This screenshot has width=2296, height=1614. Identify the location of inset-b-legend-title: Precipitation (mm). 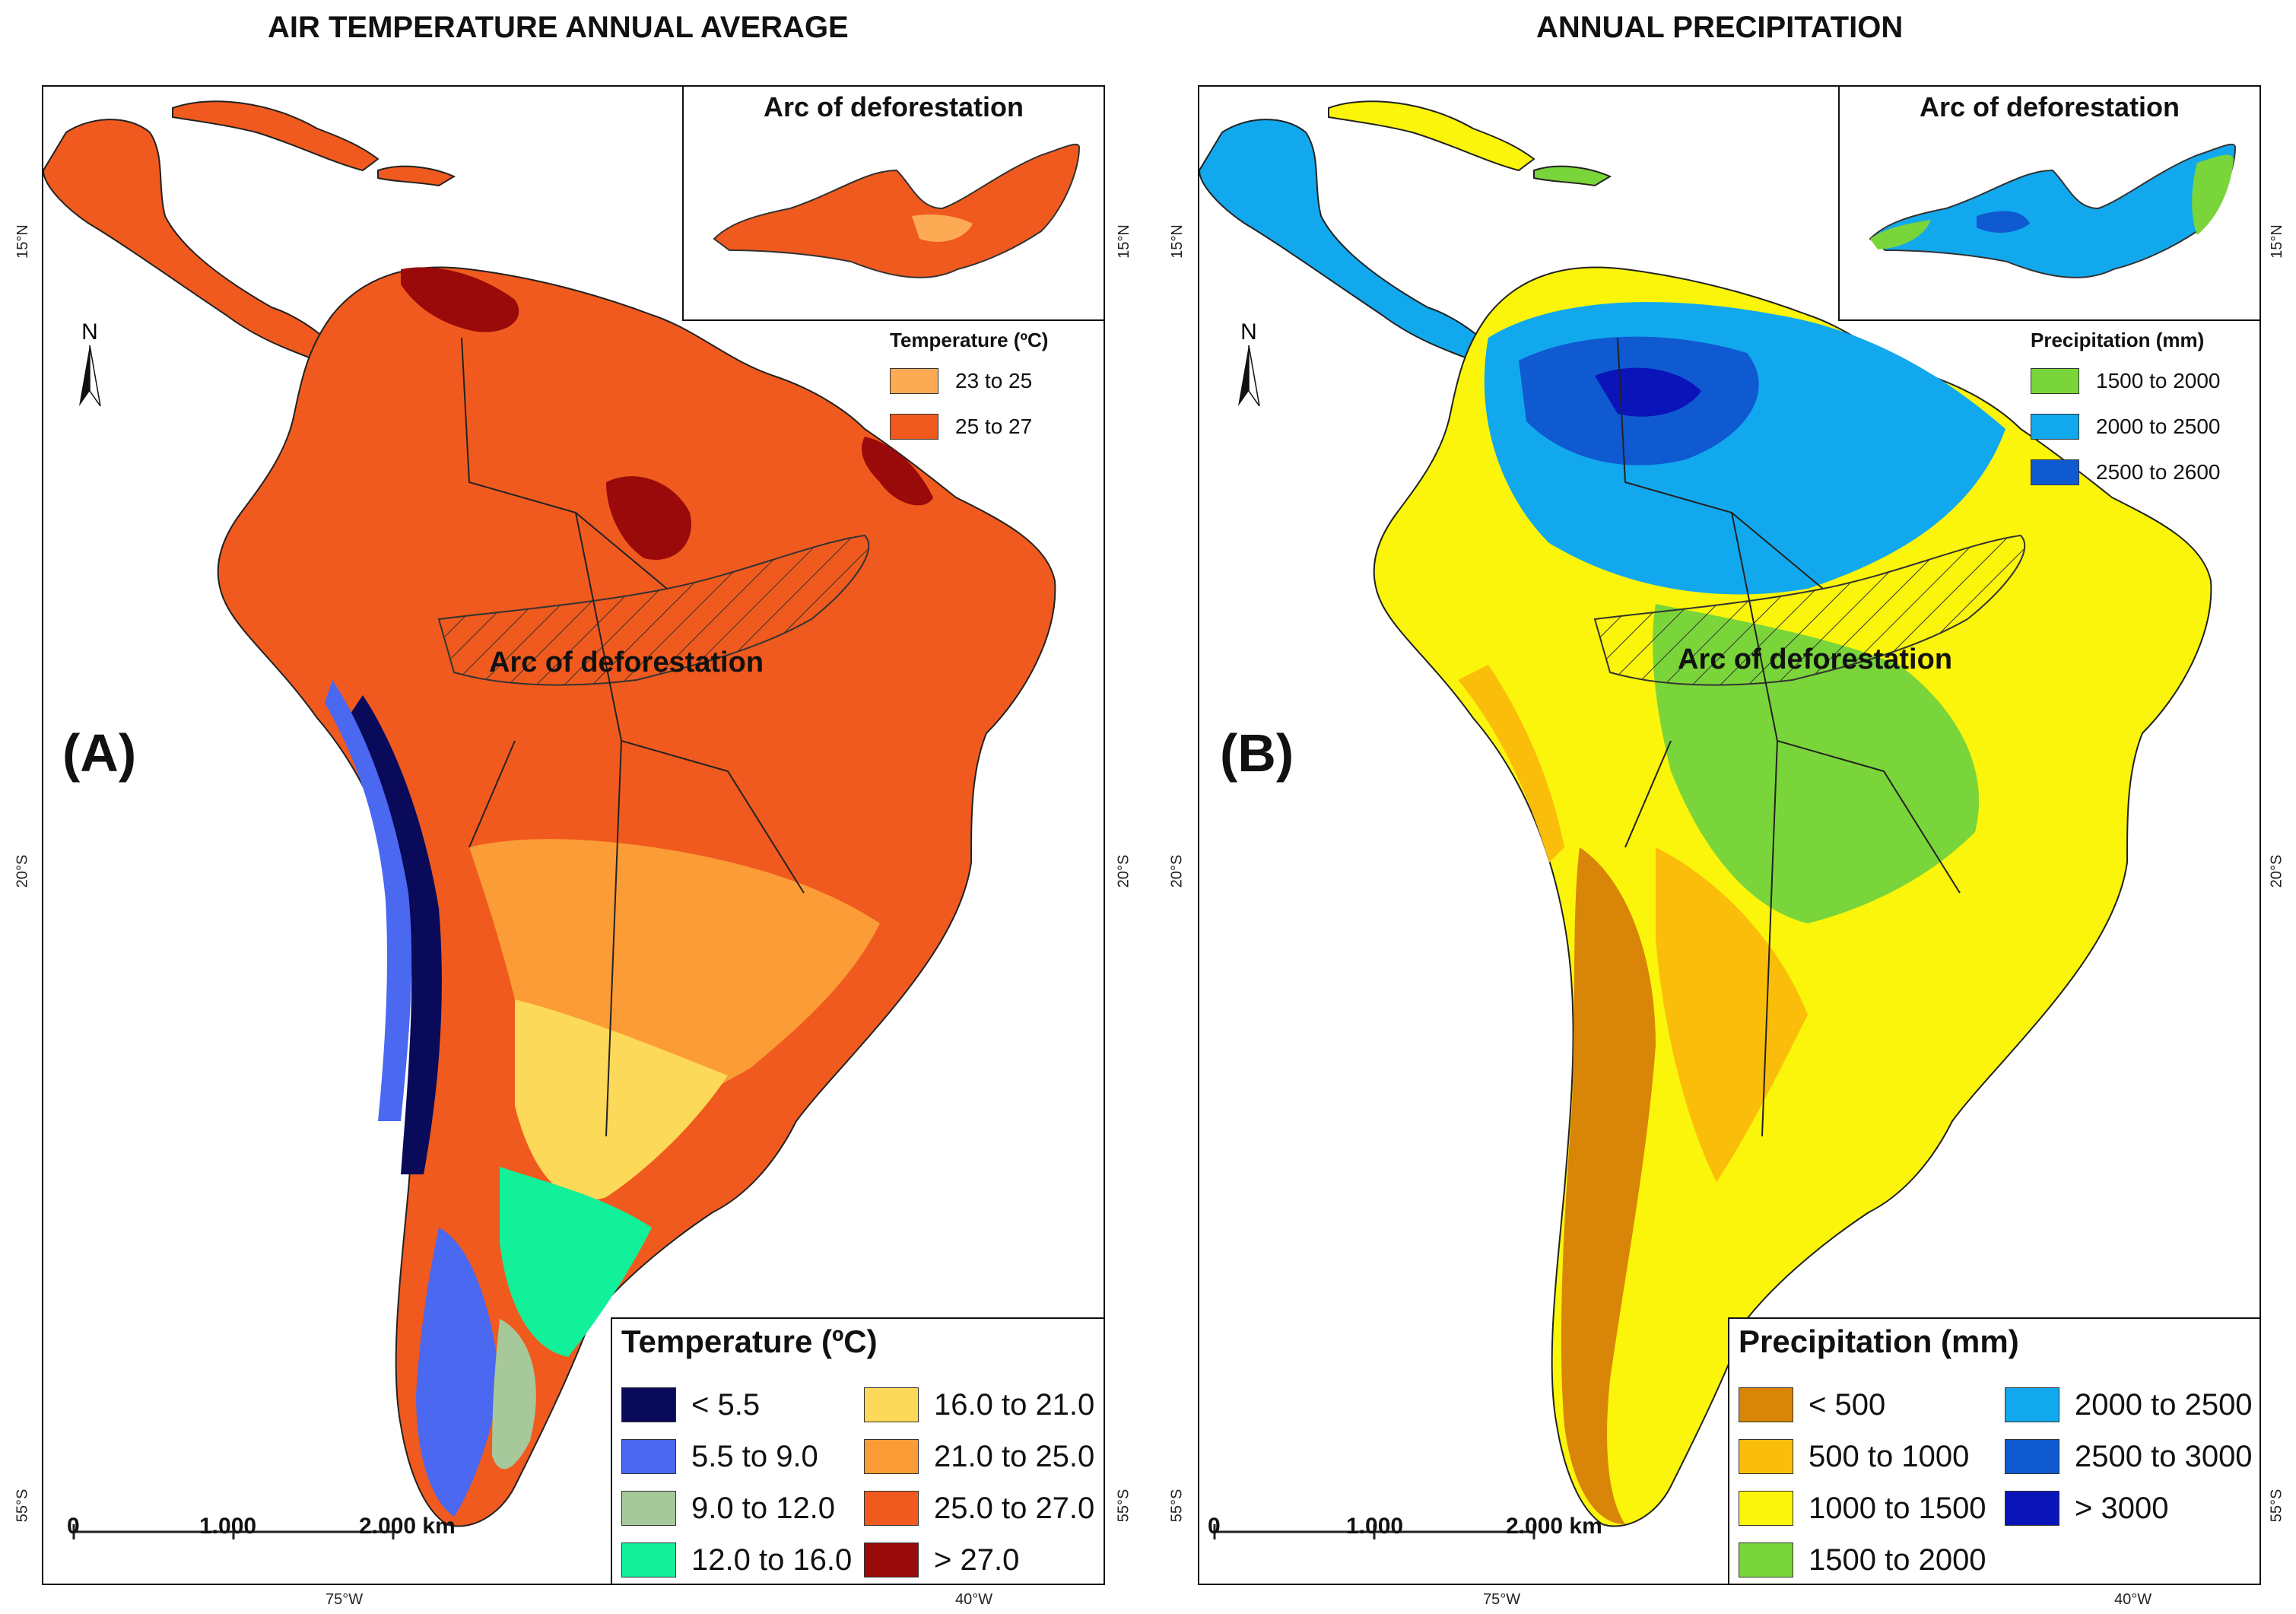
(2118, 340).